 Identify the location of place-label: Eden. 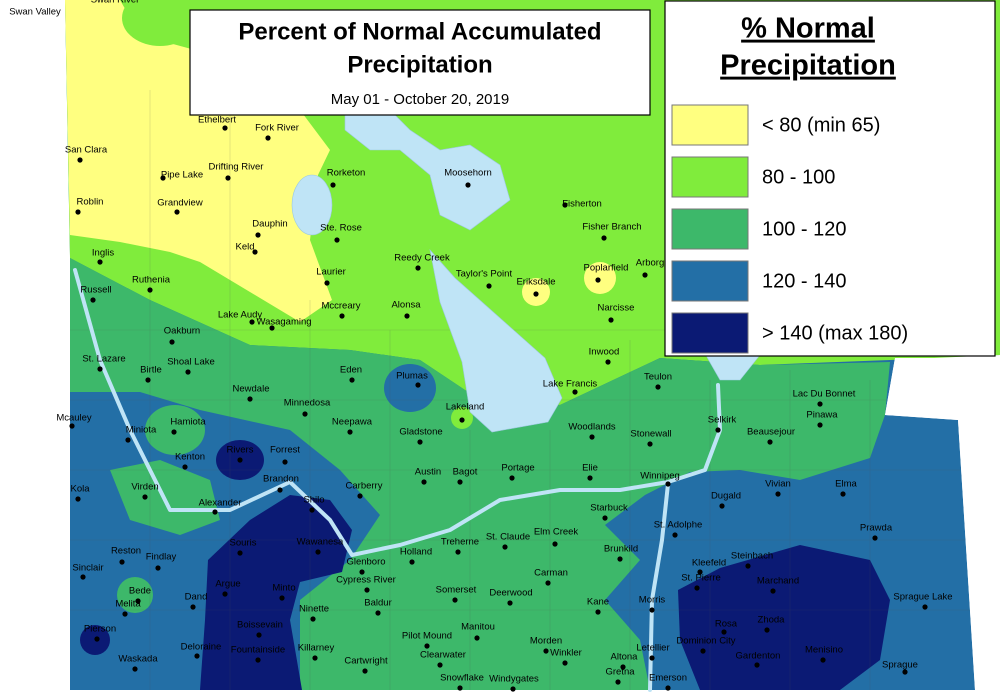
(351, 370).